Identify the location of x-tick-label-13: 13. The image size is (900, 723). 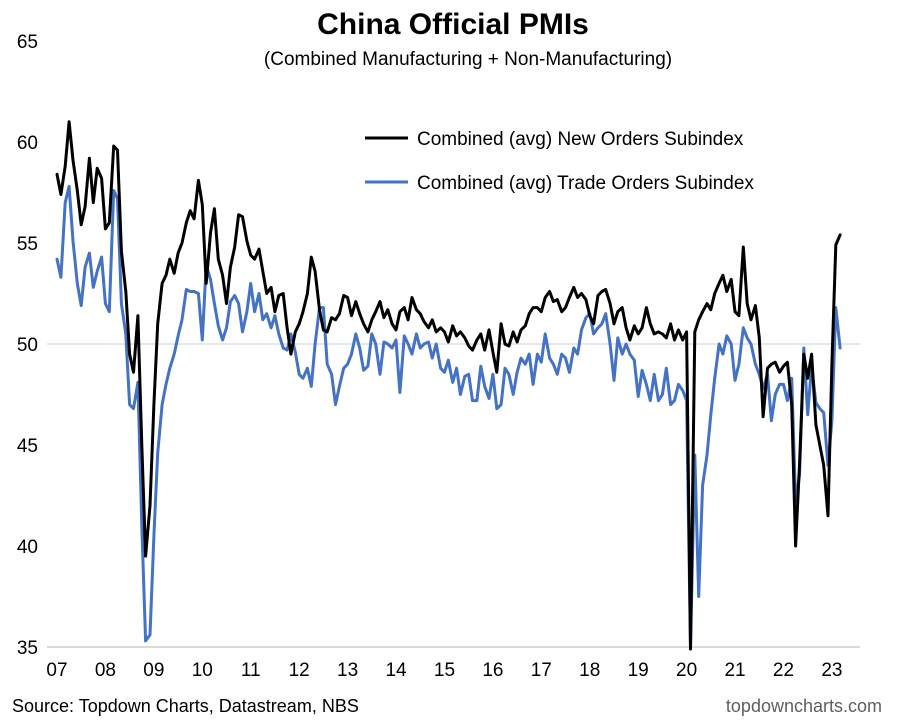
(347, 670).